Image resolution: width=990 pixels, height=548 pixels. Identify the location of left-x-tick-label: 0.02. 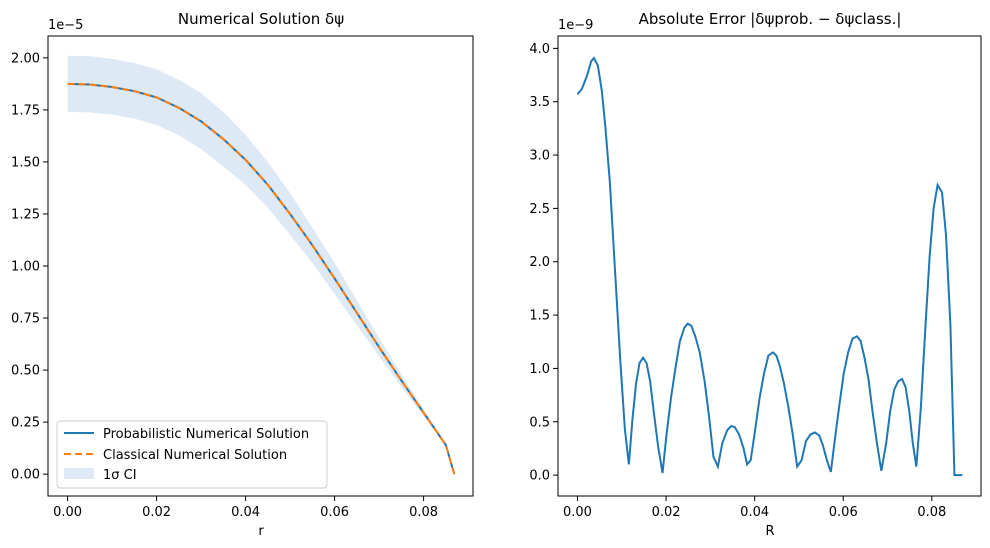
(156, 512).